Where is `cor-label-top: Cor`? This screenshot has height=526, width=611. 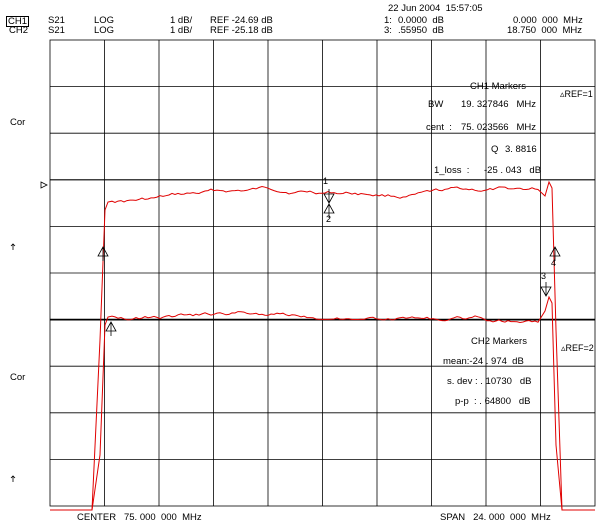
cor-label-top: Cor is located at coordinates (18, 122).